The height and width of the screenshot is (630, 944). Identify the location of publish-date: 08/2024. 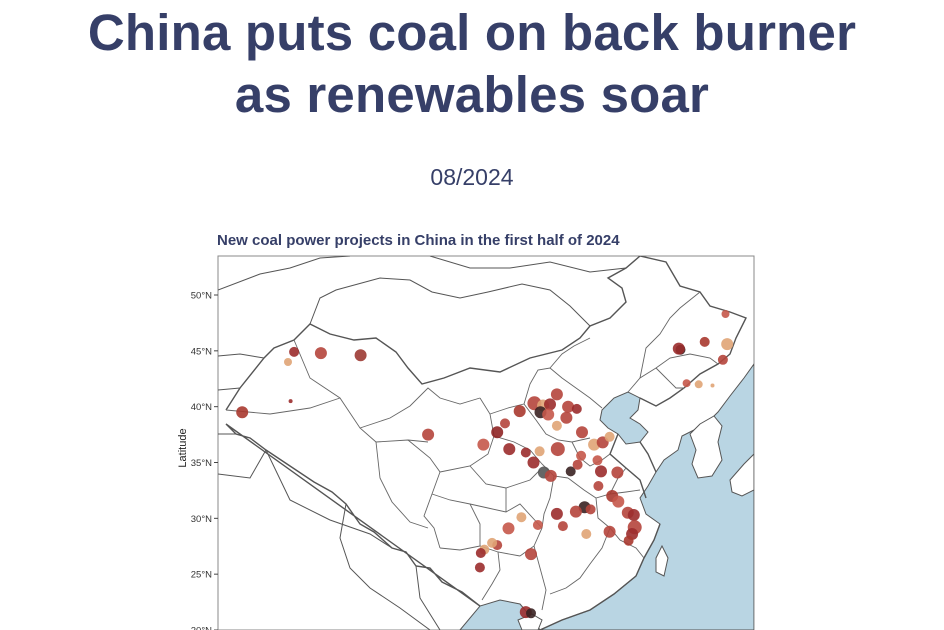
(472, 177).